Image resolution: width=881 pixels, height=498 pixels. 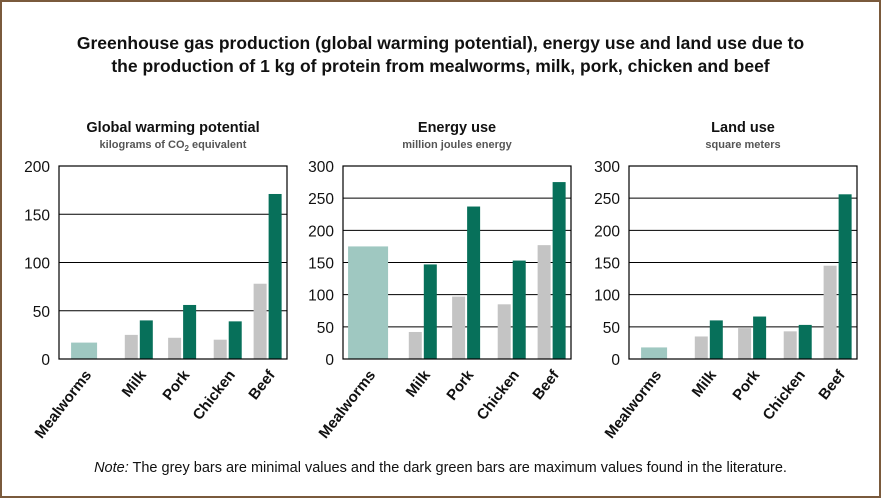 I want to click on global-warming-potential-bar-pork-min, so click(x=175, y=348).